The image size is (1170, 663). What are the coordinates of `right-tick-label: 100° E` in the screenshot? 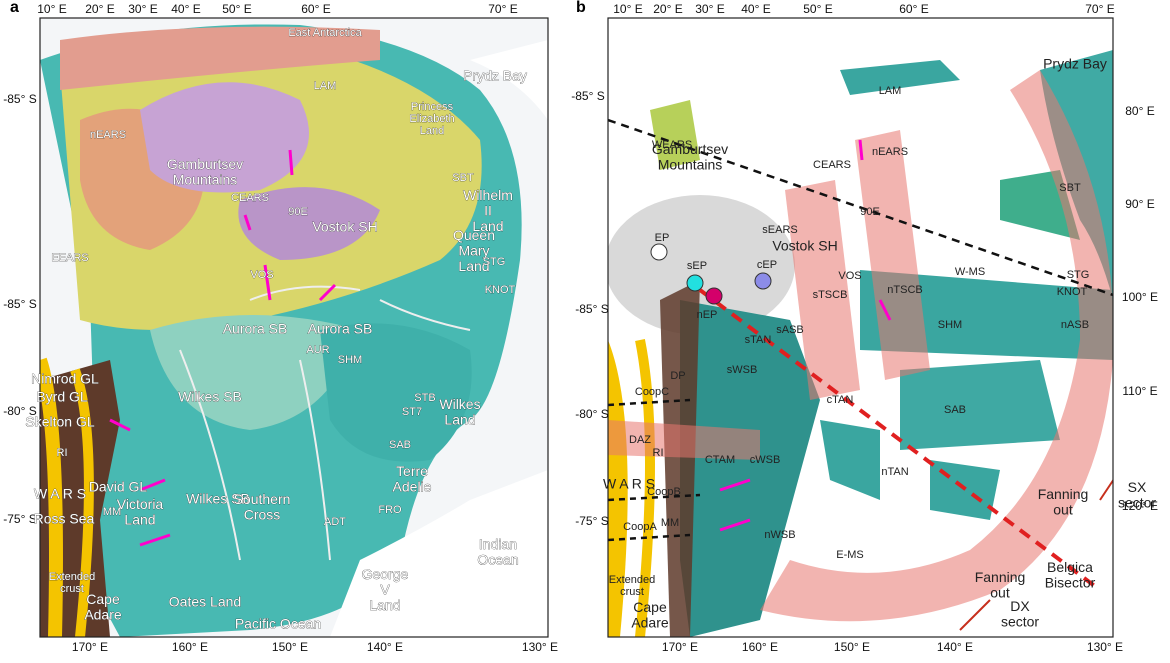 It's located at (1140, 297).